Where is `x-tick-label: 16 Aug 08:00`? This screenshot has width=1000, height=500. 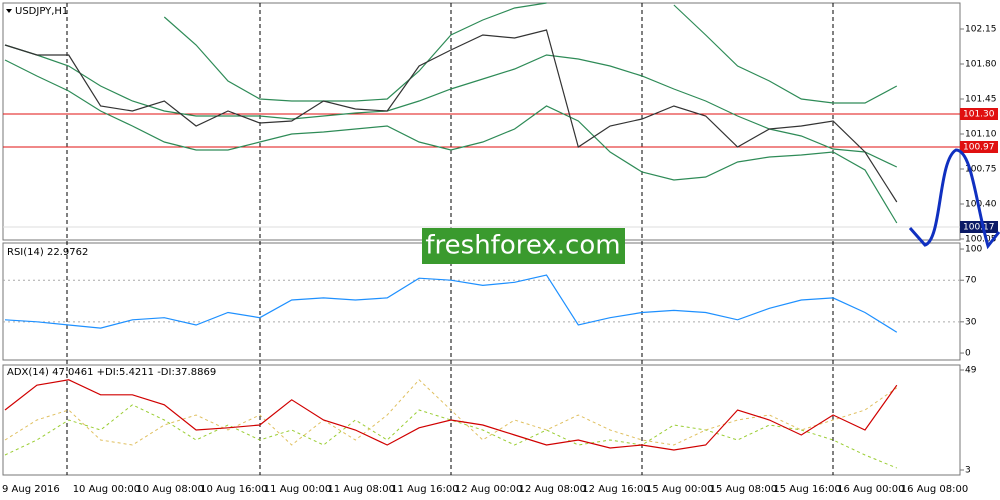
x-tick-label: 16 Aug 08:00 is located at coordinates (934, 489).